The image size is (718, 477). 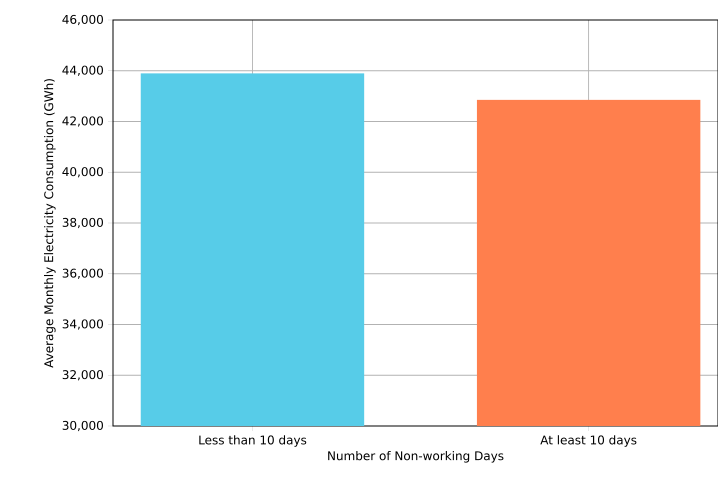 What do you see at coordinates (82, 20) in the screenshot?
I see `y-tick-label: 46,000` at bounding box center [82, 20].